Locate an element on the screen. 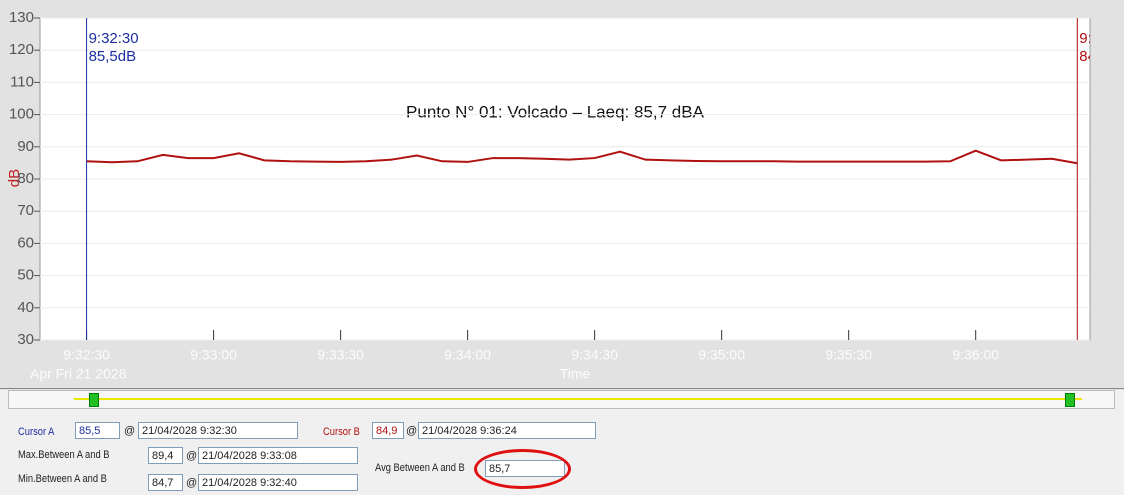 This screenshot has width=1124, height=495. min-label: Min.Between A and B is located at coordinates (62, 479).